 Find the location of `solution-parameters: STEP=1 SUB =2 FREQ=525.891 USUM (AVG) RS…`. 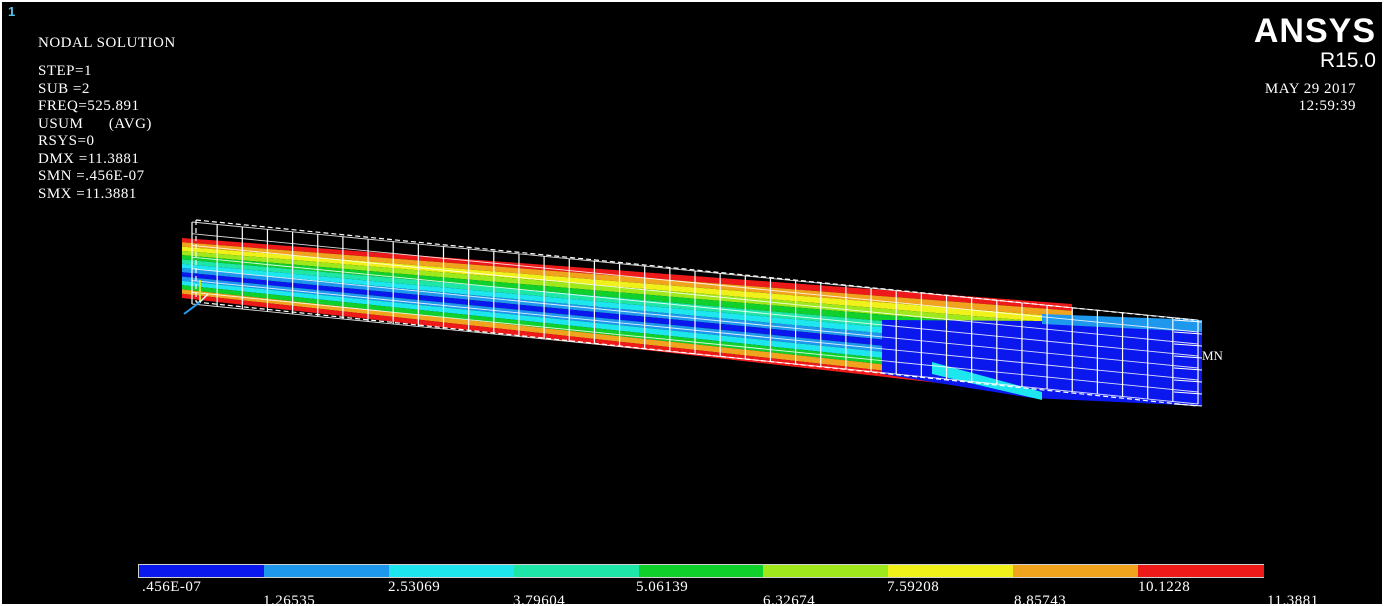

solution-parameters: STEP=1 SUB =2 FREQ=525.891 USUM (AVG) RS… is located at coordinates (95, 133).